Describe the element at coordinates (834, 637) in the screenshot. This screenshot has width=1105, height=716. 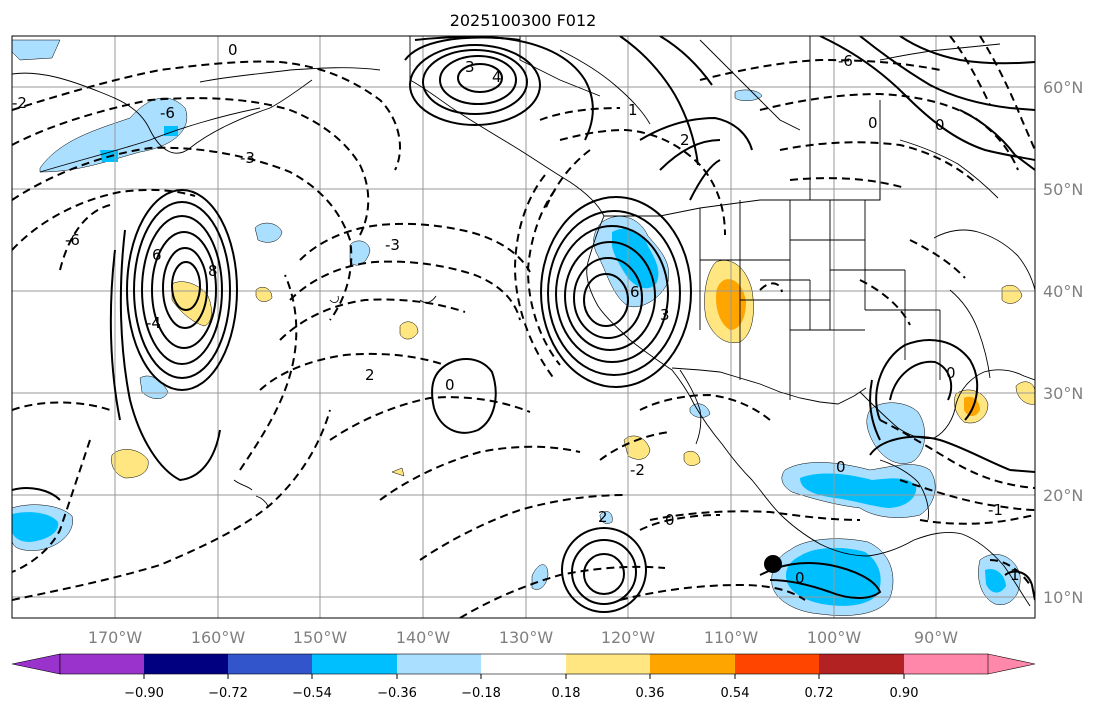
I see `lon-label: 100°W` at that location.